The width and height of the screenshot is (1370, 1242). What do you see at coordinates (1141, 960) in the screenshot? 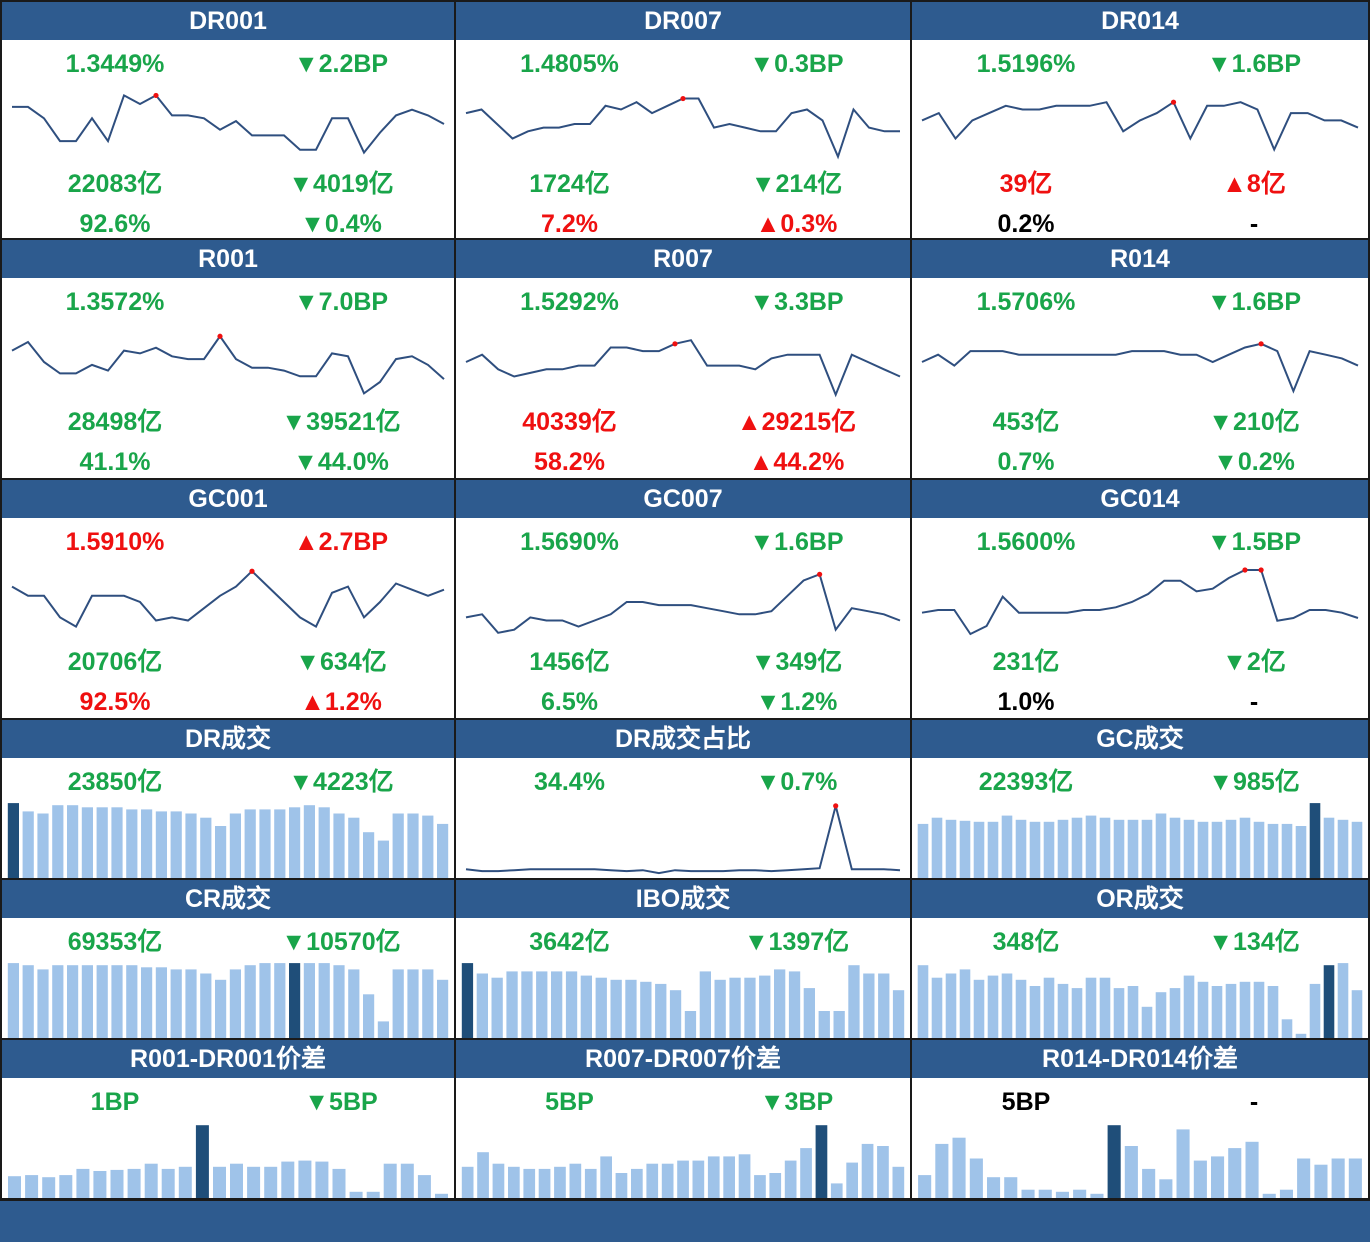
I see `panel-or-vol: OR成交 348亿 ▼134亿` at bounding box center [1141, 960].